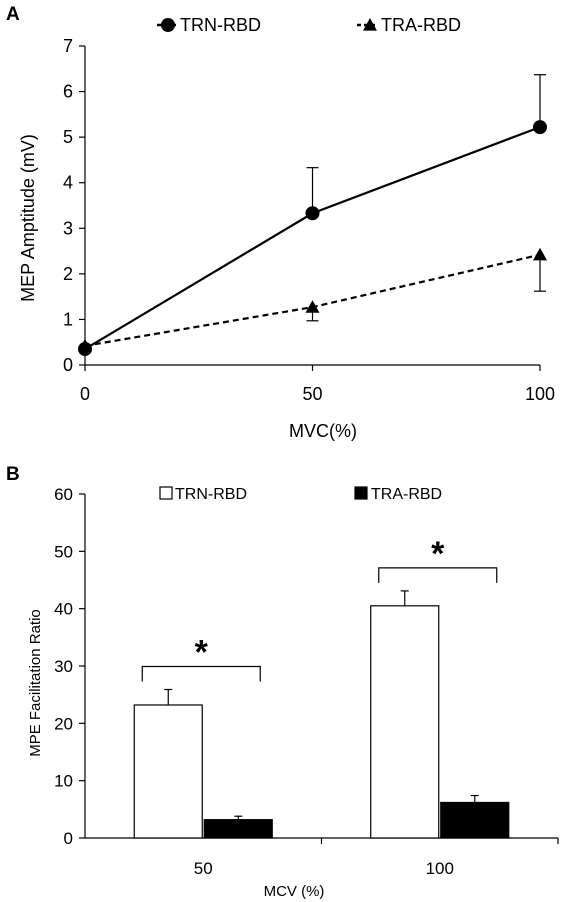 The height and width of the screenshot is (902, 566). I want to click on chart-a-x-axis-label: MVC(%), so click(323, 431).